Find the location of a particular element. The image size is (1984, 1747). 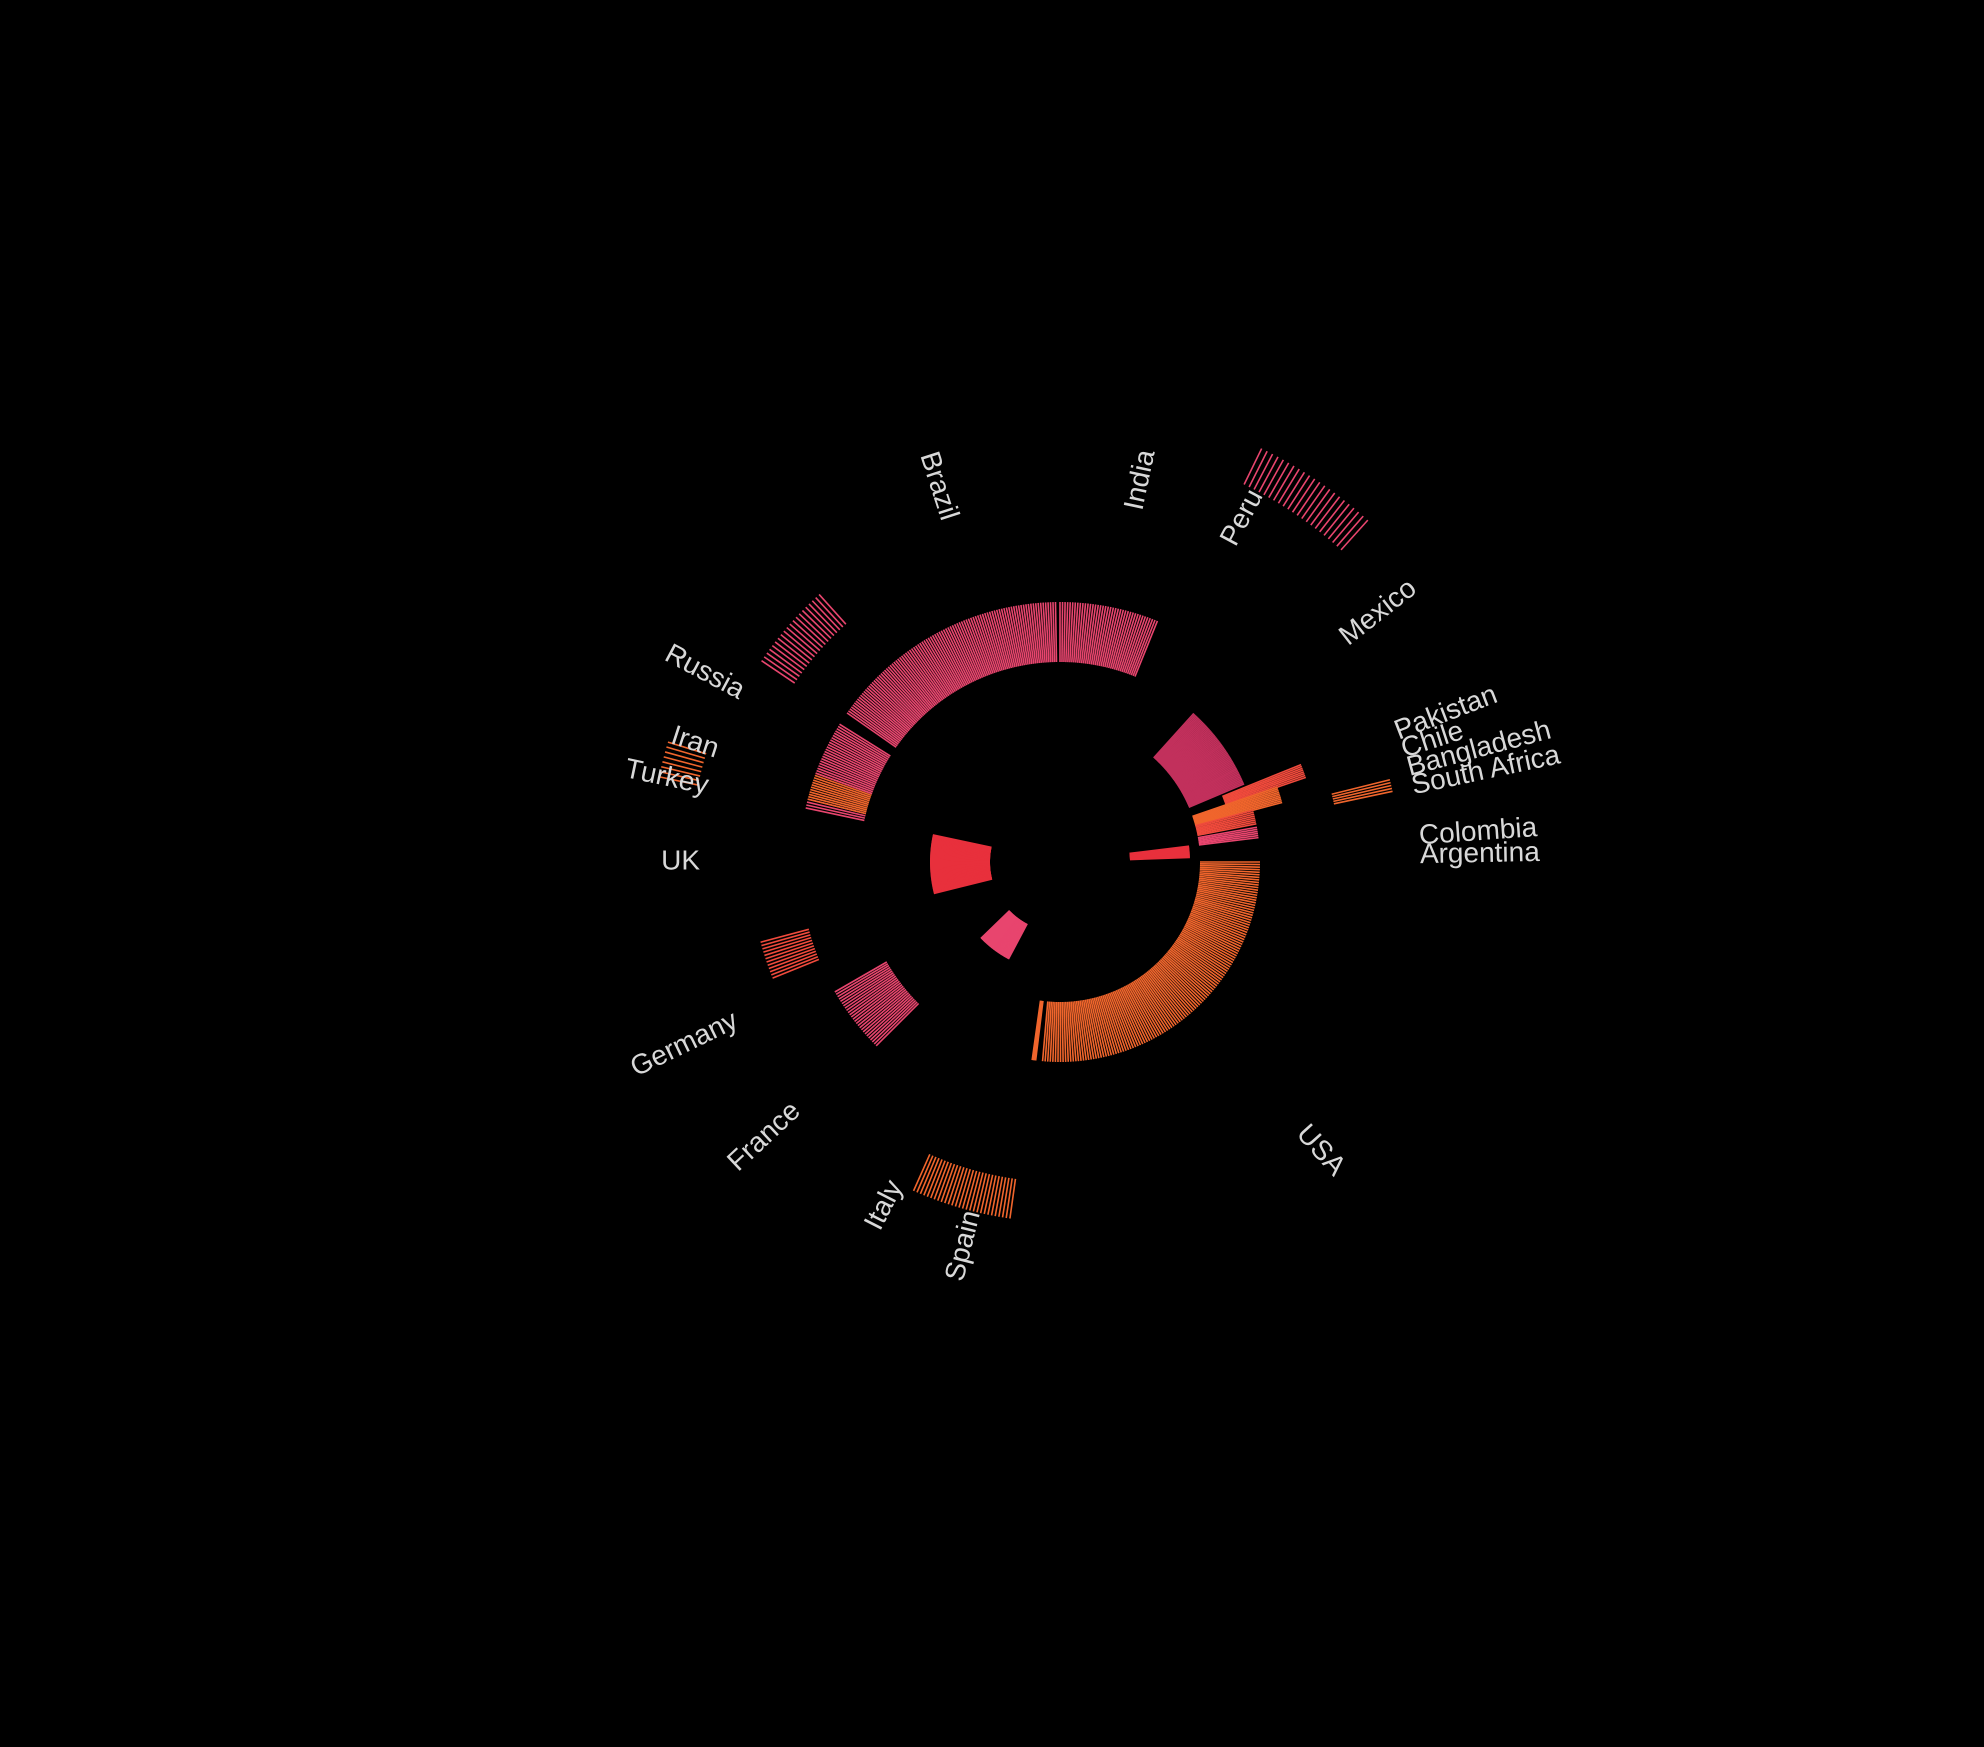

bar-group-peru is located at coordinates (1306, 499).